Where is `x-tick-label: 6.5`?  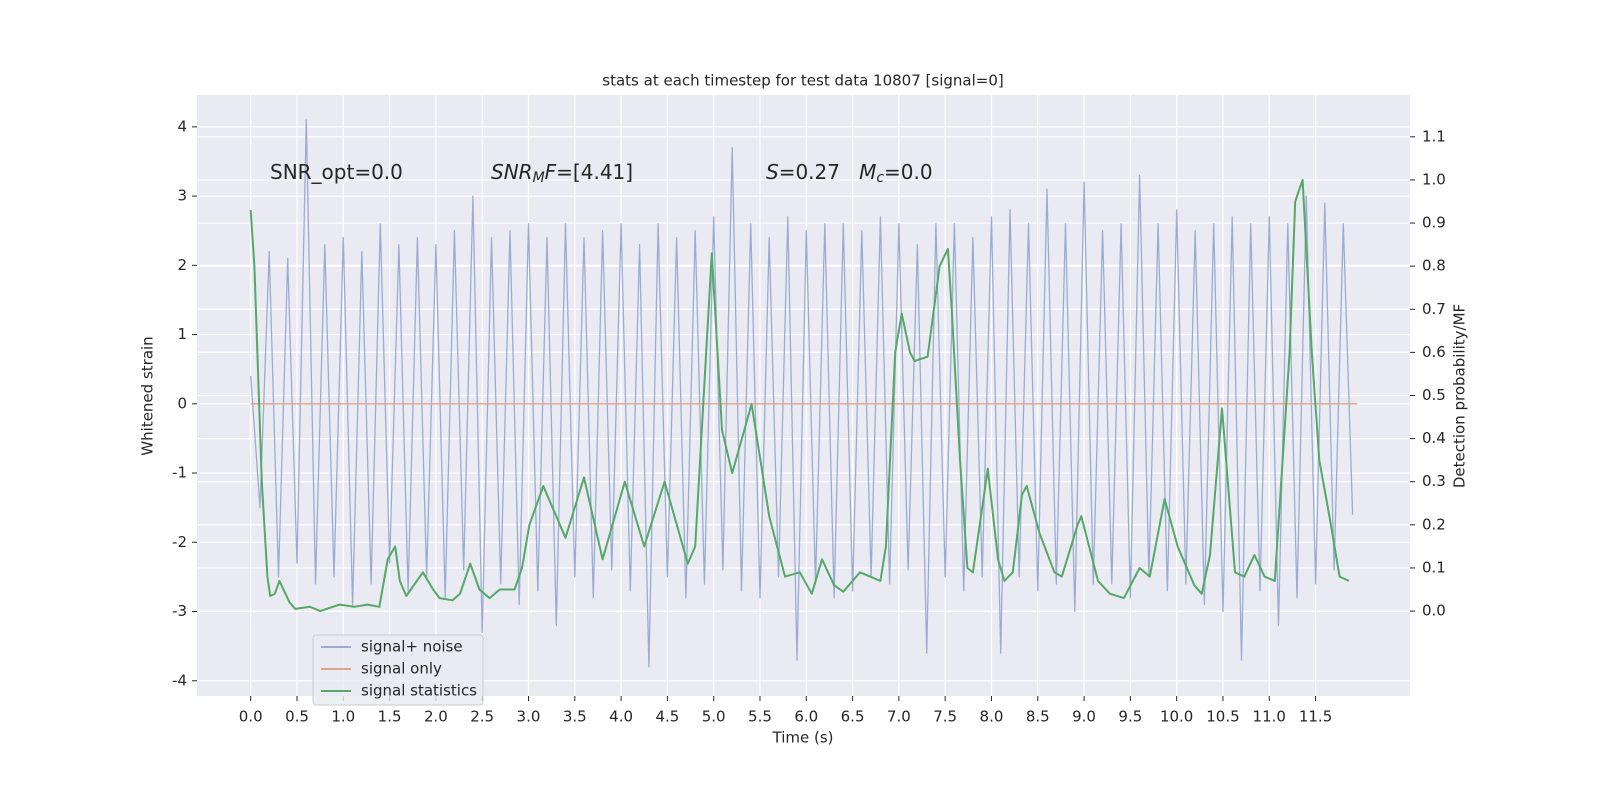
x-tick-label: 6.5 is located at coordinates (853, 717).